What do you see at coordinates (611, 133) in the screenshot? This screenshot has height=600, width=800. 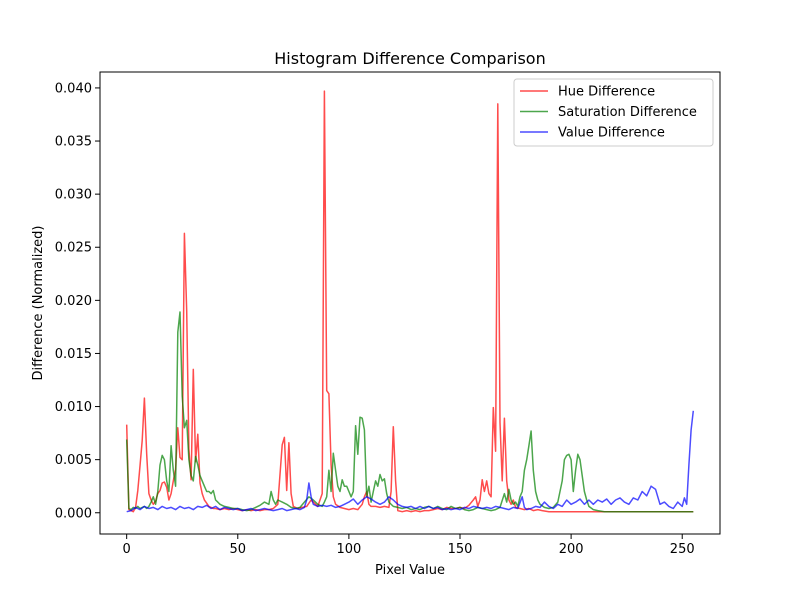 I see `legend-label-2: Value Difference` at bounding box center [611, 133].